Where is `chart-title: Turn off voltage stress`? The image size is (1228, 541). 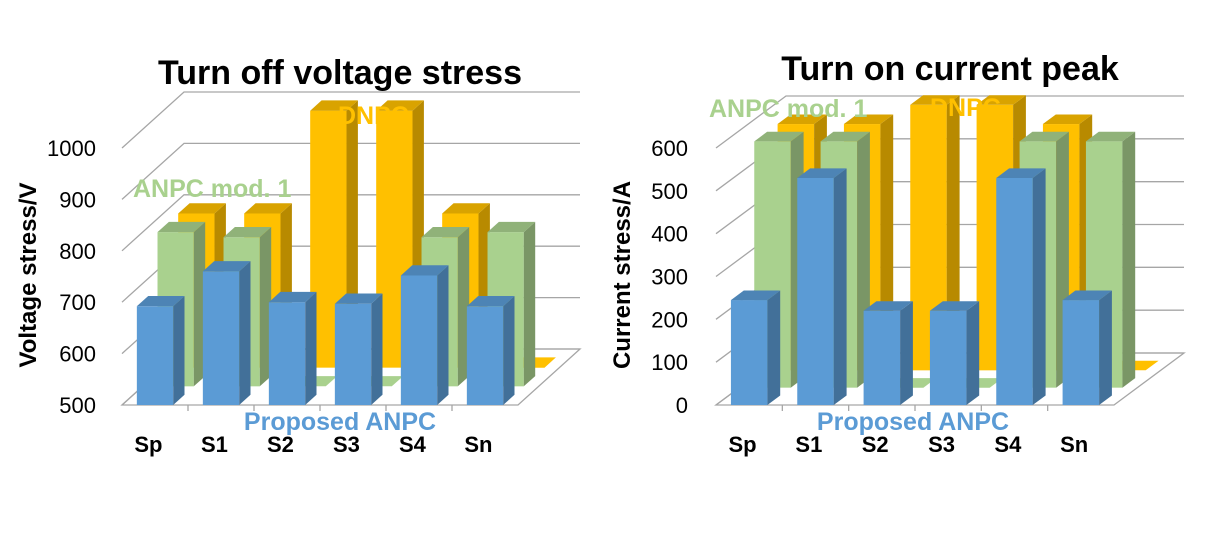 chart-title: Turn off voltage stress is located at coordinates (340, 73).